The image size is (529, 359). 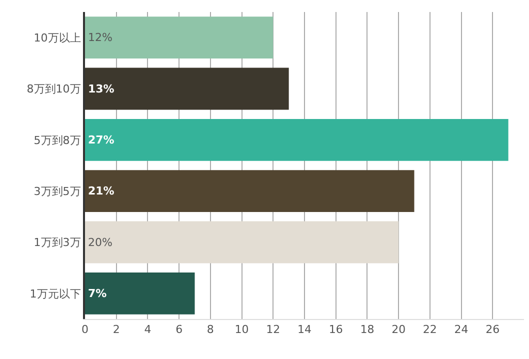 I want to click on data-label: 21%, so click(x=101, y=191).